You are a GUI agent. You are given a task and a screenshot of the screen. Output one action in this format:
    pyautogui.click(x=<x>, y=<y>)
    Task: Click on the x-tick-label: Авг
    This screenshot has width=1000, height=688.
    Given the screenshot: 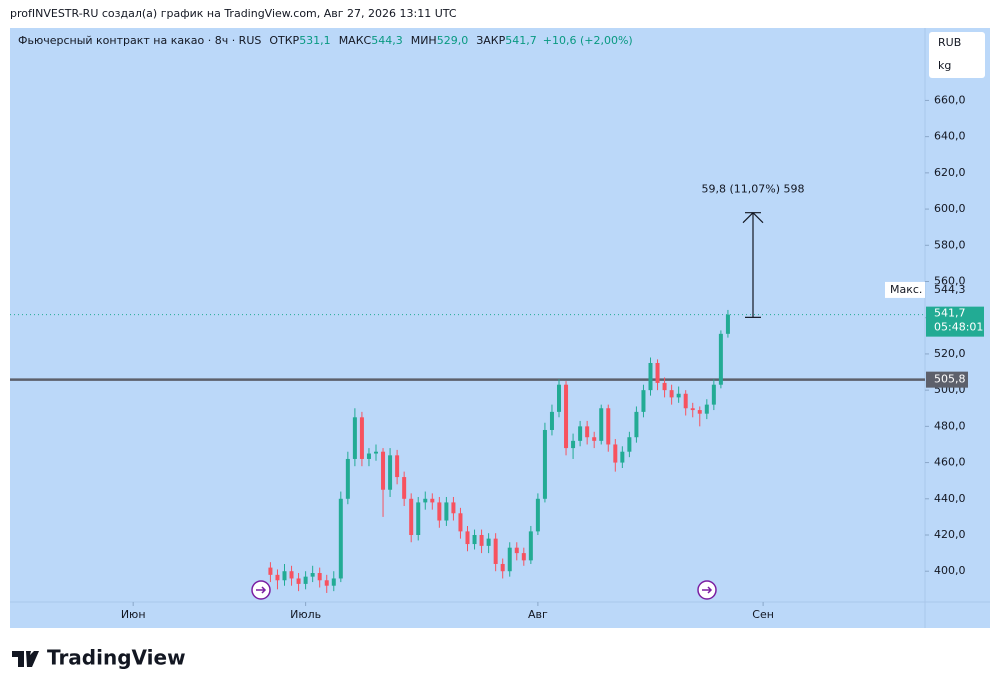 What is the action you would take?
    pyautogui.click(x=538, y=614)
    